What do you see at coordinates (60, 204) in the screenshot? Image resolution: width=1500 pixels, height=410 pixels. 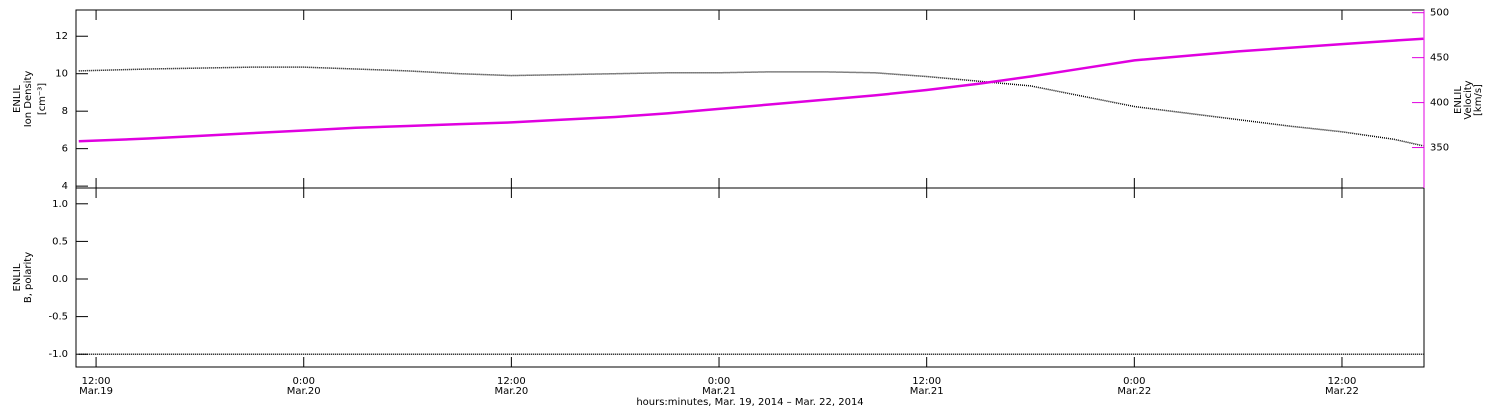 I see `y-tick-label: 1.0` at bounding box center [60, 204].